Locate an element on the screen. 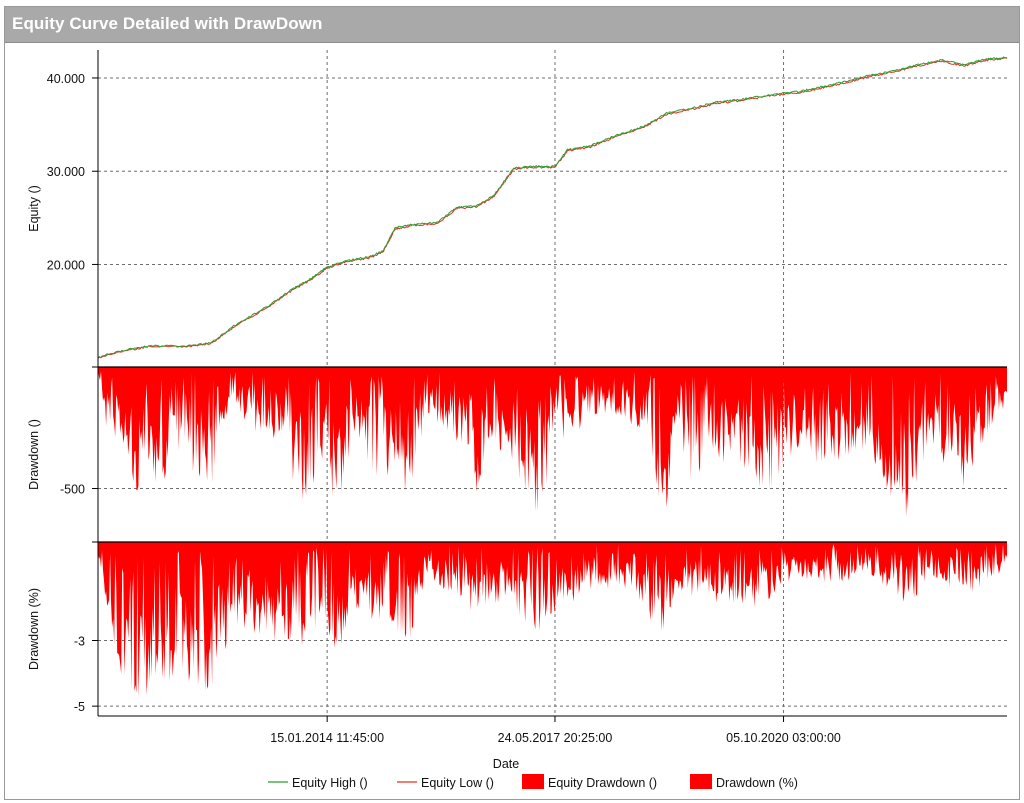  chart-title: Equity Curve Detailed with DrawDown is located at coordinates (167, 23).